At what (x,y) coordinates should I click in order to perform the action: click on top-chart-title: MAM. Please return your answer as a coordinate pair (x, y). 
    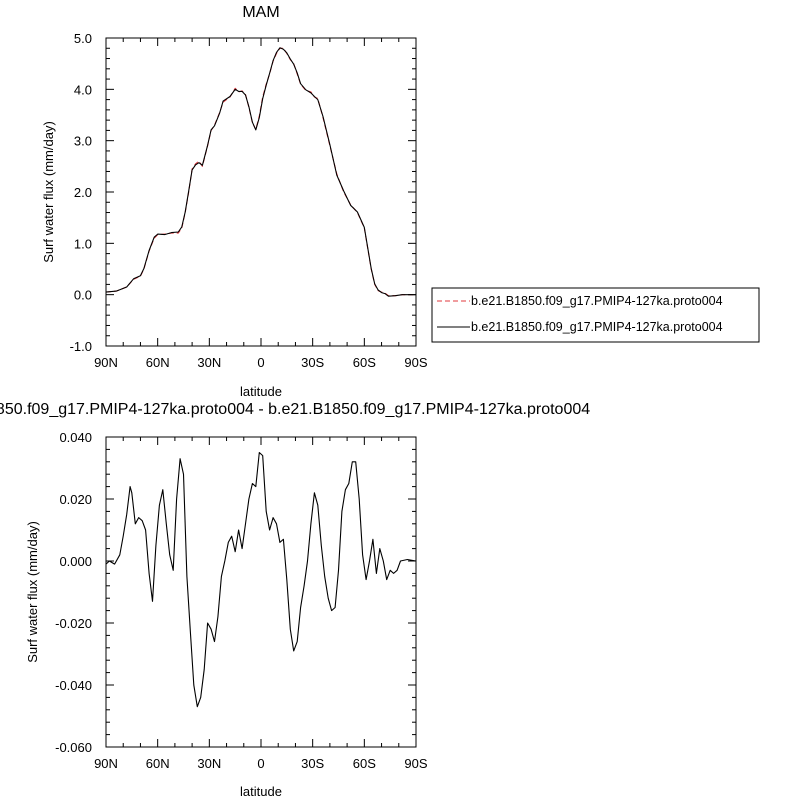
    Looking at the image, I should click on (260, 12).